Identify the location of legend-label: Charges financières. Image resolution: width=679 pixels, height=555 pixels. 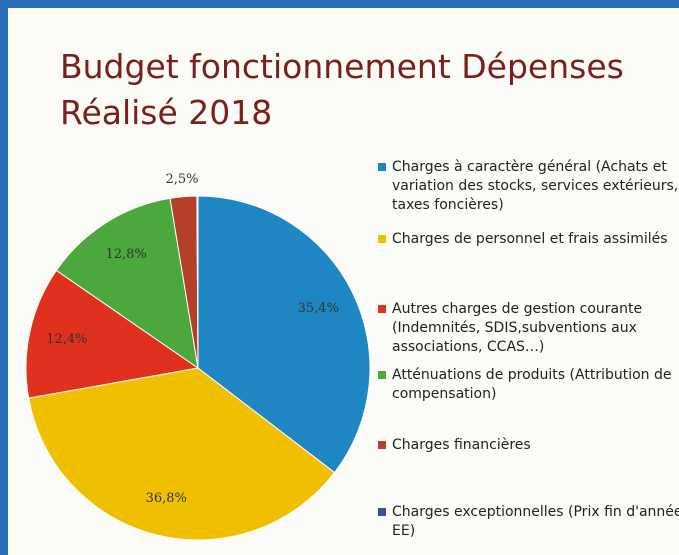
(461, 445).